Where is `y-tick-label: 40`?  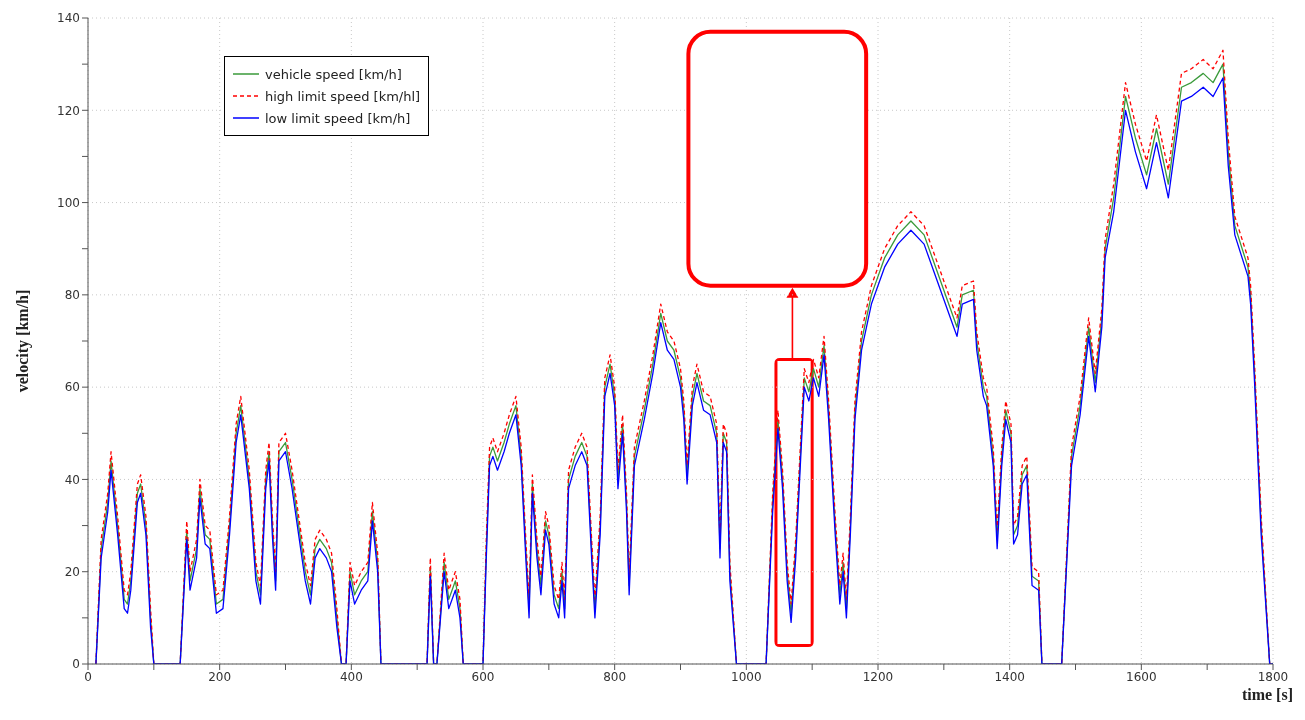
y-tick-label: 40 is located at coordinates (72, 479).